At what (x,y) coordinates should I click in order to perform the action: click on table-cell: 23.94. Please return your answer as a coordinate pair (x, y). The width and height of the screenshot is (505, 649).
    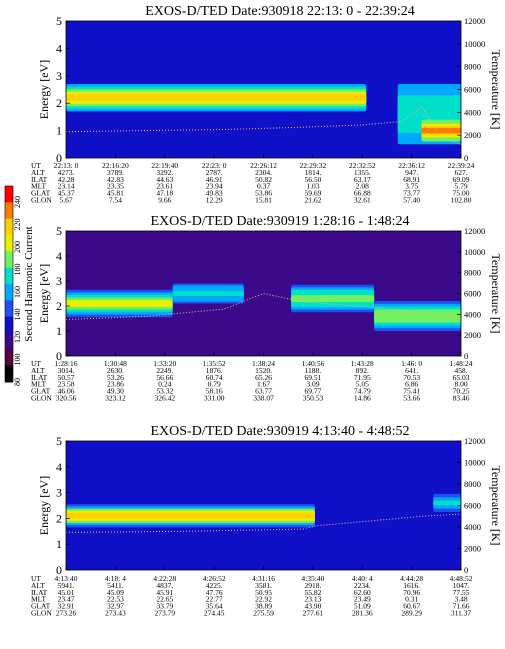
    Looking at the image, I should click on (214, 186).